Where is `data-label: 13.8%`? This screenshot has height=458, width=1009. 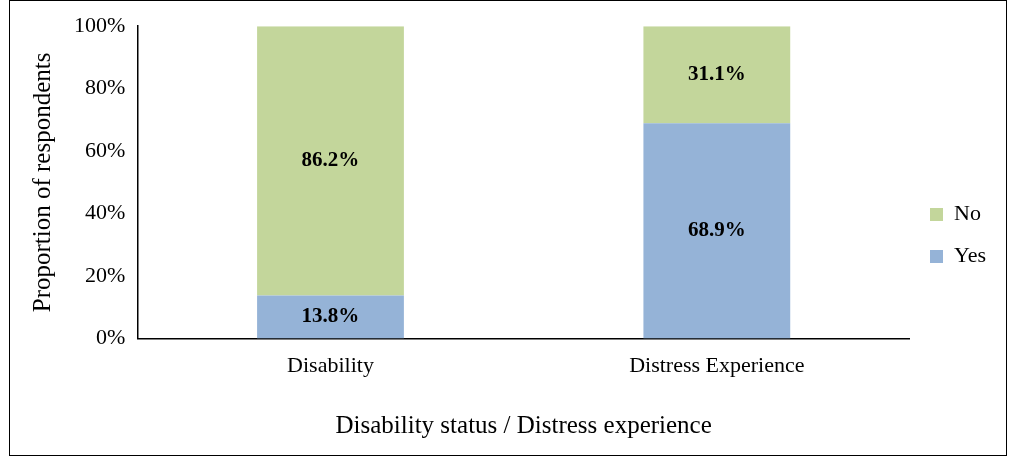
data-label: 13.8% is located at coordinates (330, 315).